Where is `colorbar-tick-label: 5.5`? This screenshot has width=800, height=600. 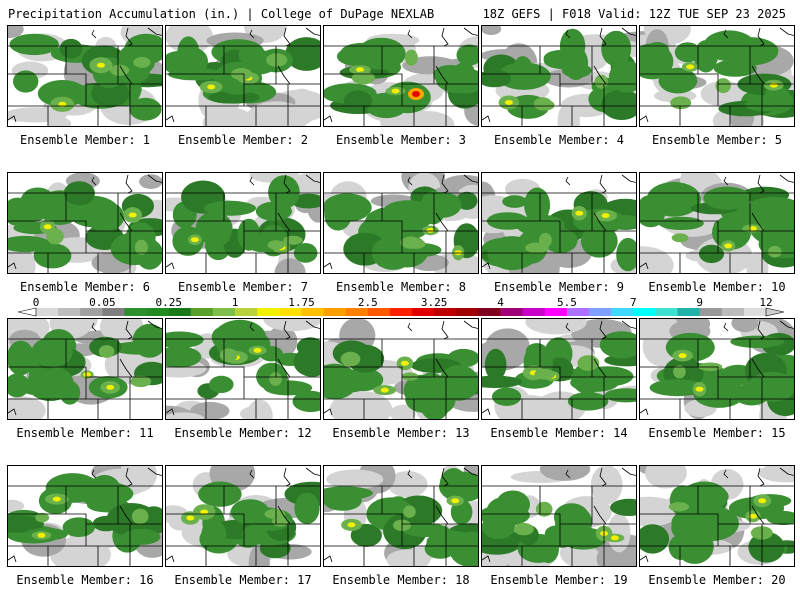
colorbar-tick-label: 5.5 is located at coordinates (566, 302).